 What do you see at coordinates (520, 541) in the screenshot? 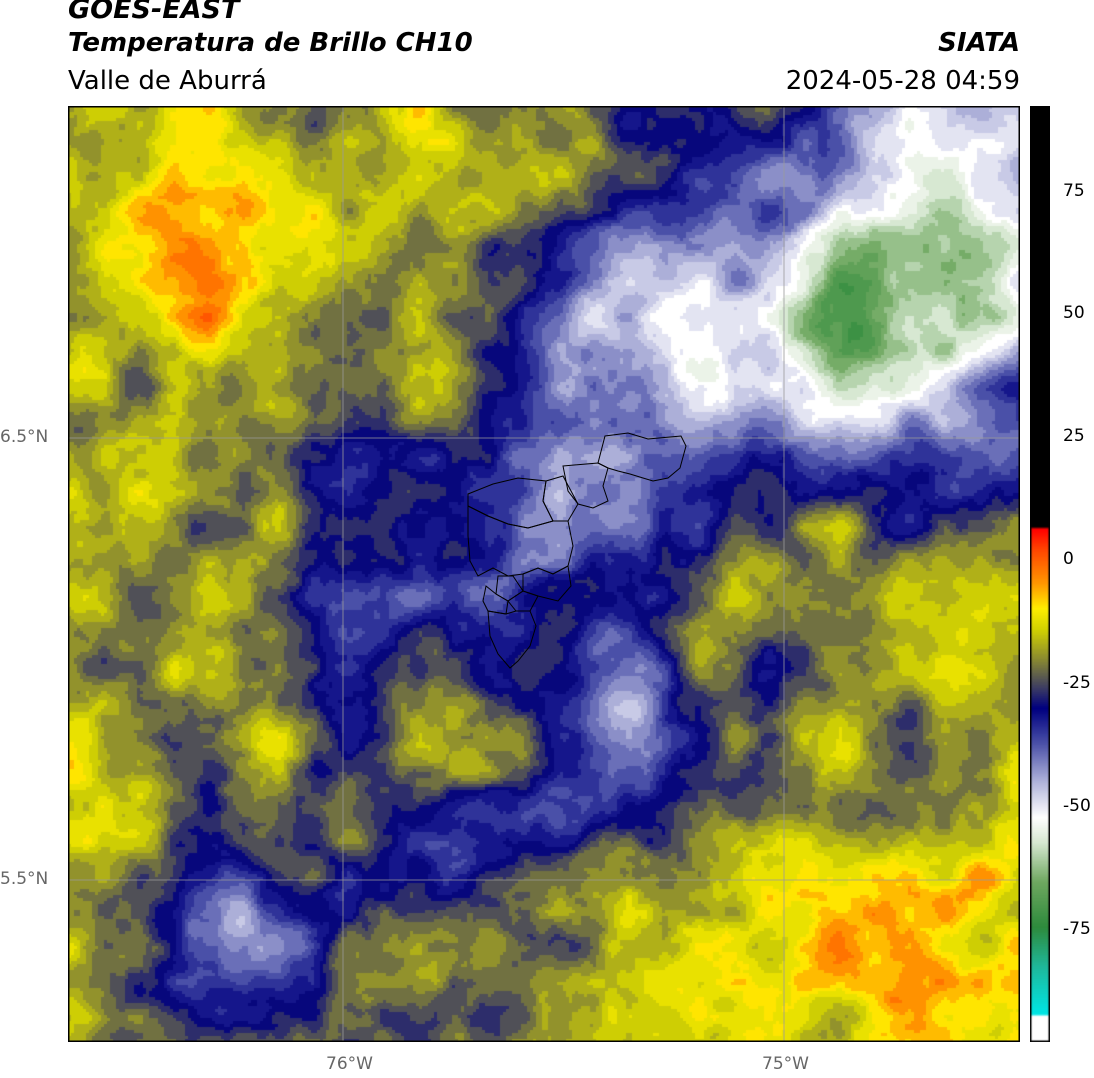
I see `municipality-medellin` at bounding box center [520, 541].